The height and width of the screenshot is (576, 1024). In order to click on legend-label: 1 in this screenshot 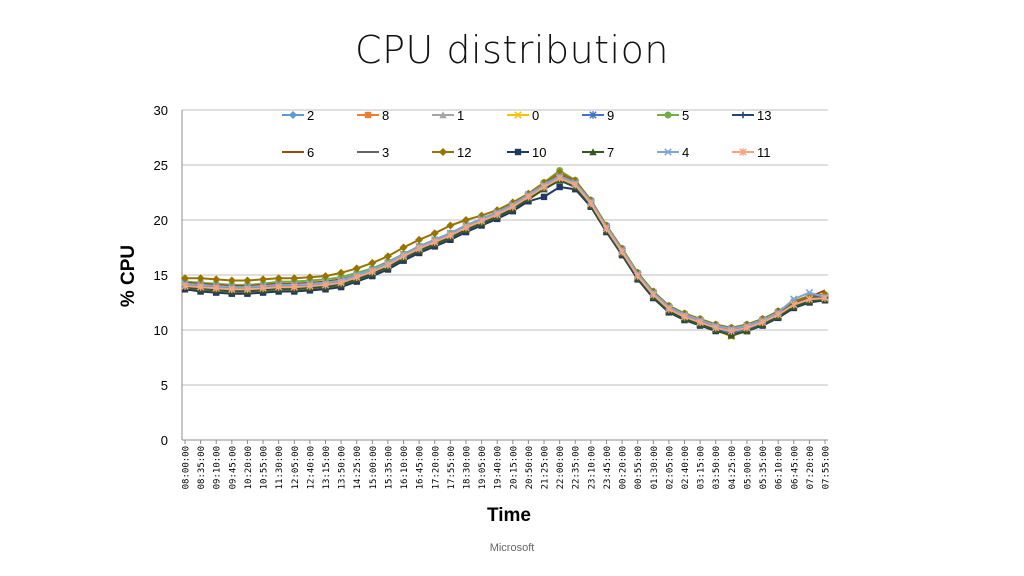, I will do `click(460, 115)`.